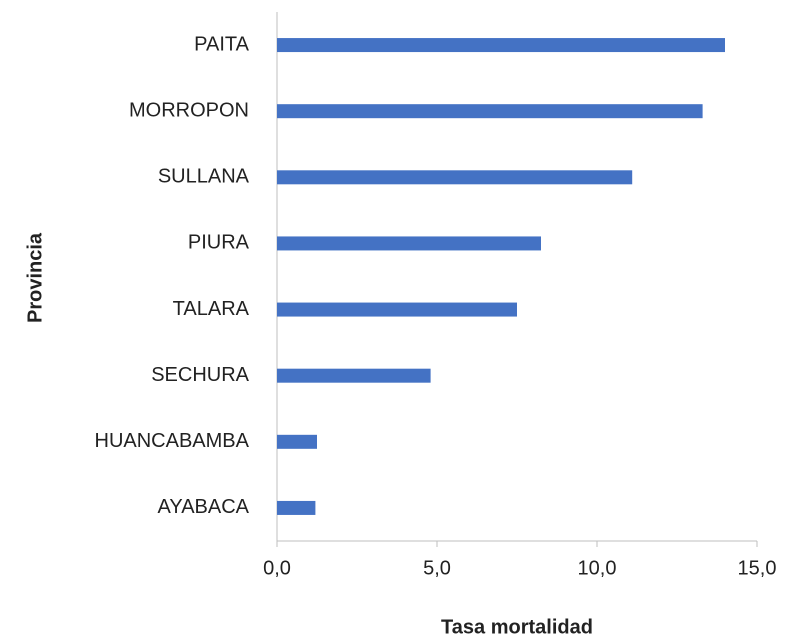 The height and width of the screenshot is (641, 787). What do you see at coordinates (597, 568) in the screenshot?
I see `x-tick-label: 10,0` at bounding box center [597, 568].